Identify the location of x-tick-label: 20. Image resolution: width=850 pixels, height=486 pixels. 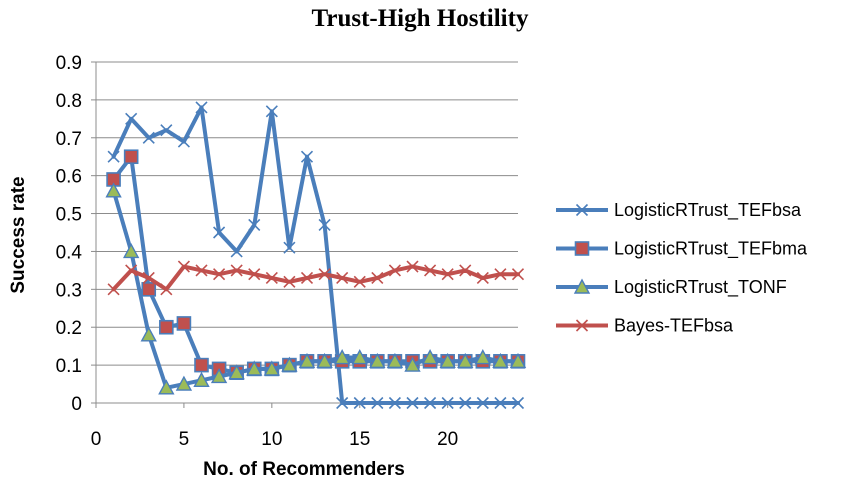
(447, 439).